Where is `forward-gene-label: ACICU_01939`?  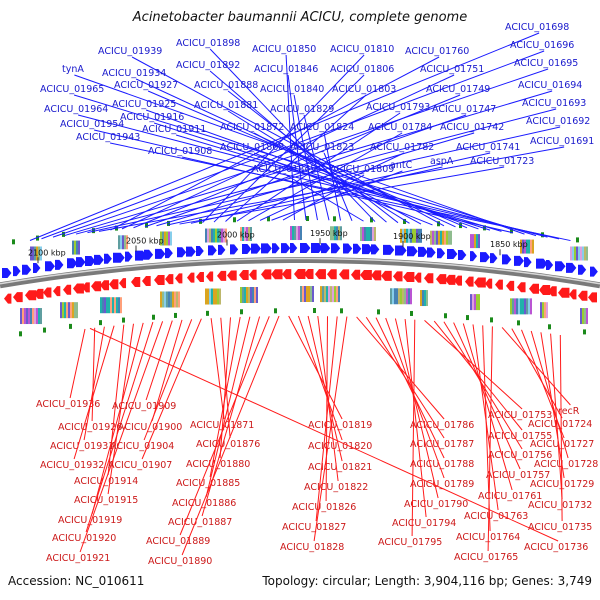
forward-gene-label: ACICU_01939 is located at coordinates (130, 51).